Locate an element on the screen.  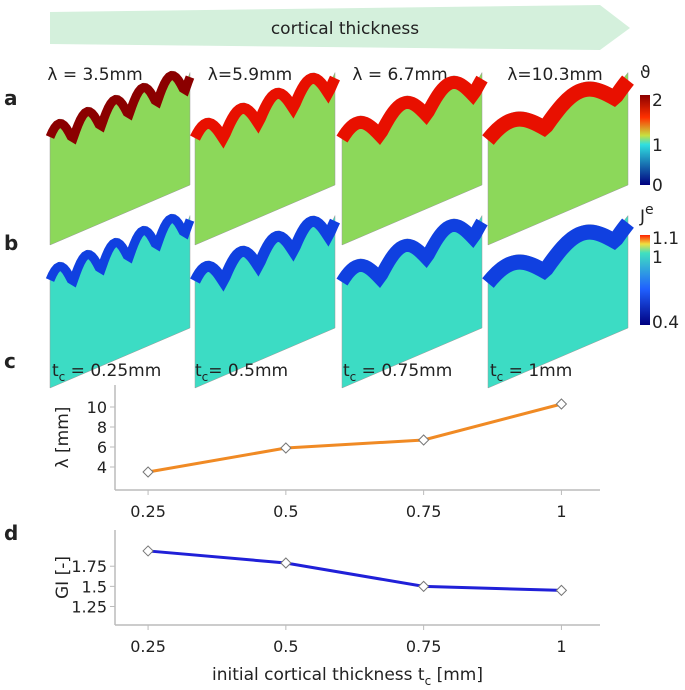
panel-label: c is located at coordinates (10, 361).